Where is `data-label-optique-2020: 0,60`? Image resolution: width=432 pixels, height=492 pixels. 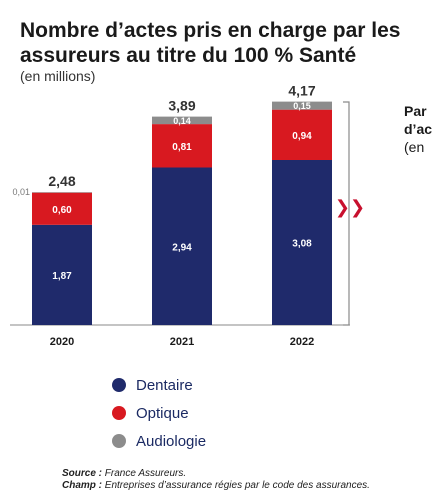
data-label-optique-2020: 0,60 is located at coordinates (62, 210).